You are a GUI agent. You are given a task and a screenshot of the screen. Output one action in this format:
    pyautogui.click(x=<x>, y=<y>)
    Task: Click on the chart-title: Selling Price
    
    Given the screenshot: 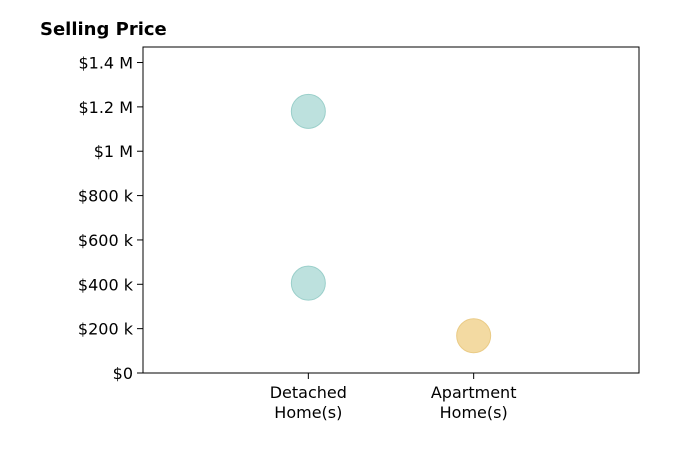 What is the action you would take?
    pyautogui.click(x=103, y=29)
    